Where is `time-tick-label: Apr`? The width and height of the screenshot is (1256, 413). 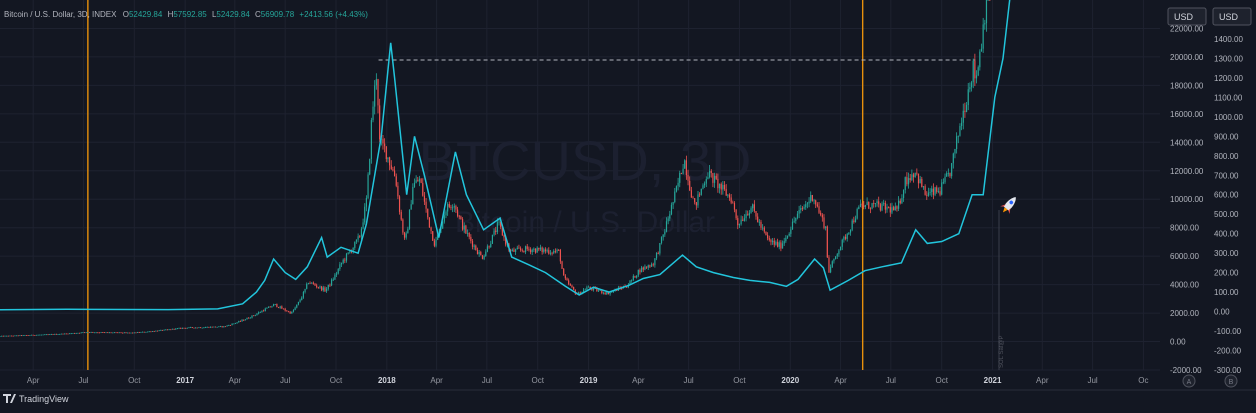 time-tick-label: Apr is located at coordinates (235, 380).